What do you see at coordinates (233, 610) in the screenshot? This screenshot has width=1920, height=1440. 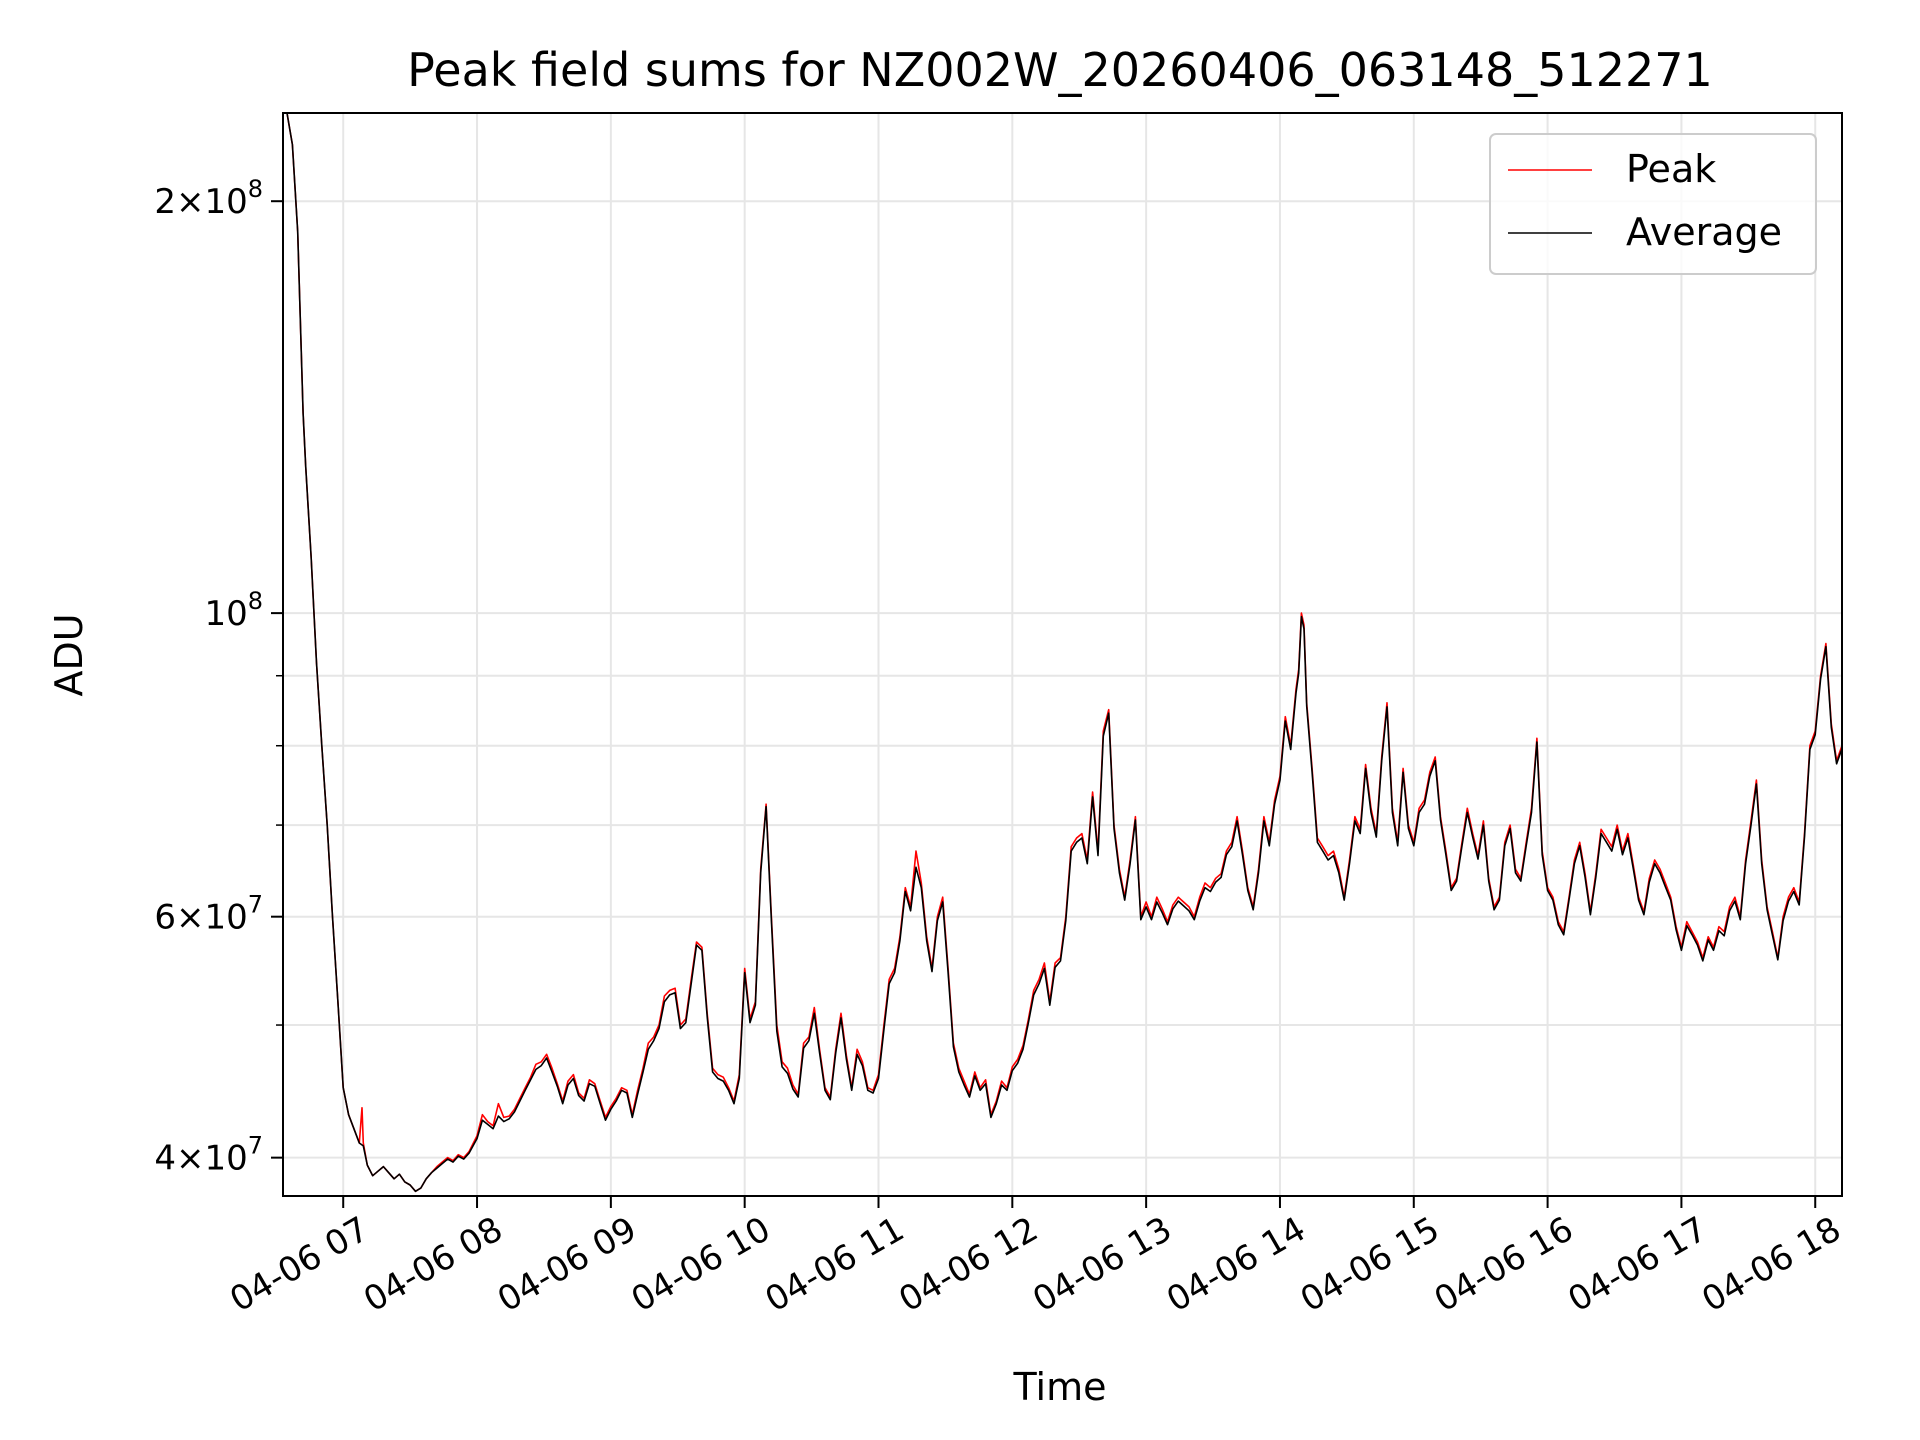 I see `y-tick-label: 108` at bounding box center [233, 610].